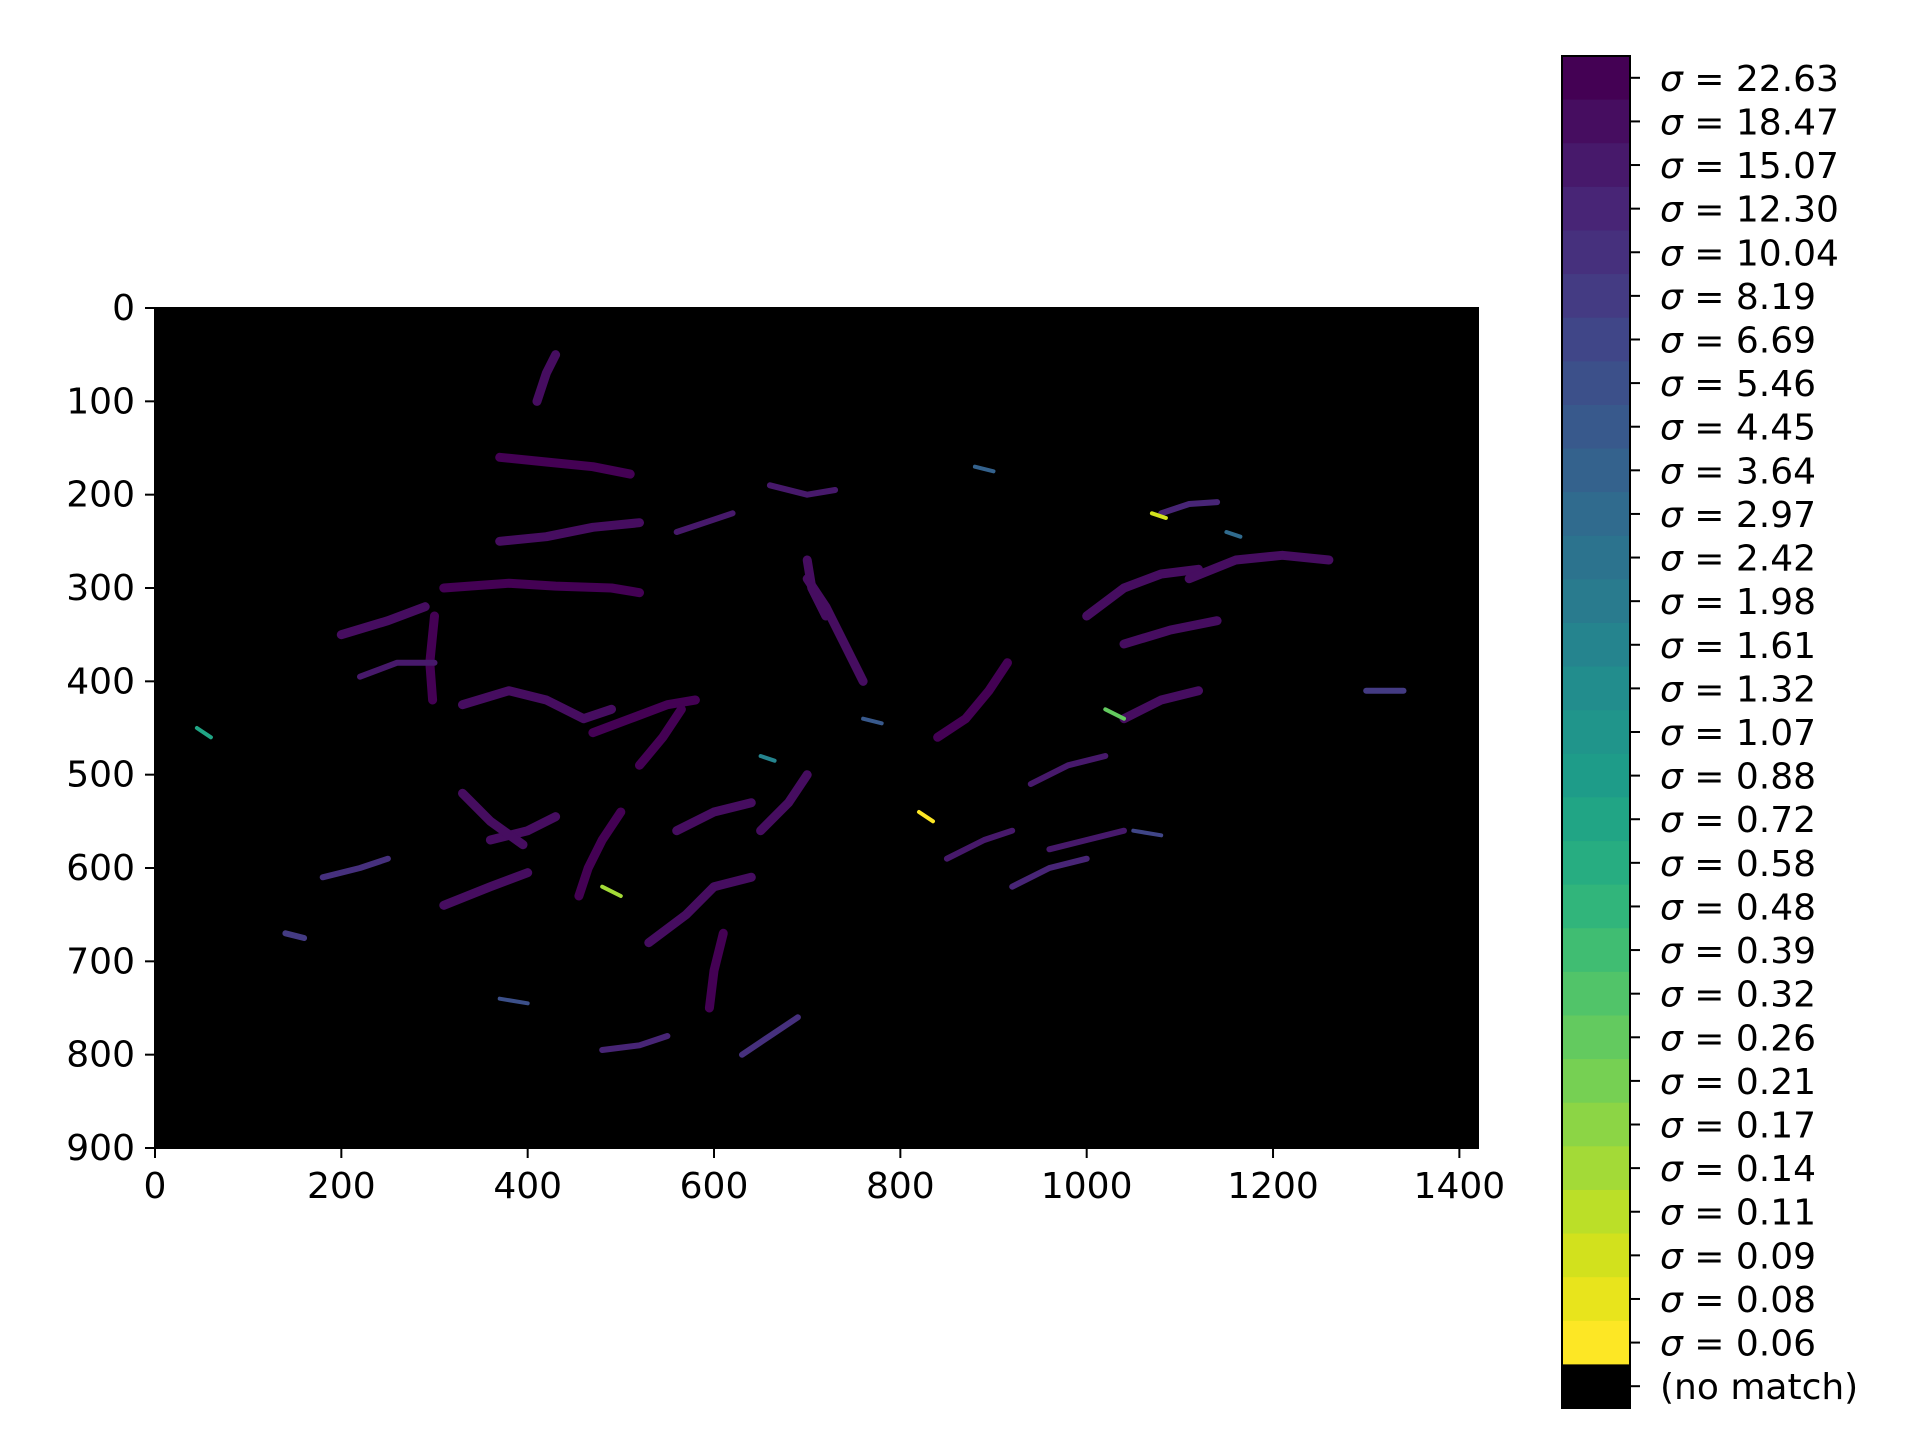 This screenshot has height=1440, width=1920. What do you see at coordinates (1749, 253) in the screenshot?
I see `colorbar-label-4: σ = 10.04` at bounding box center [1749, 253].